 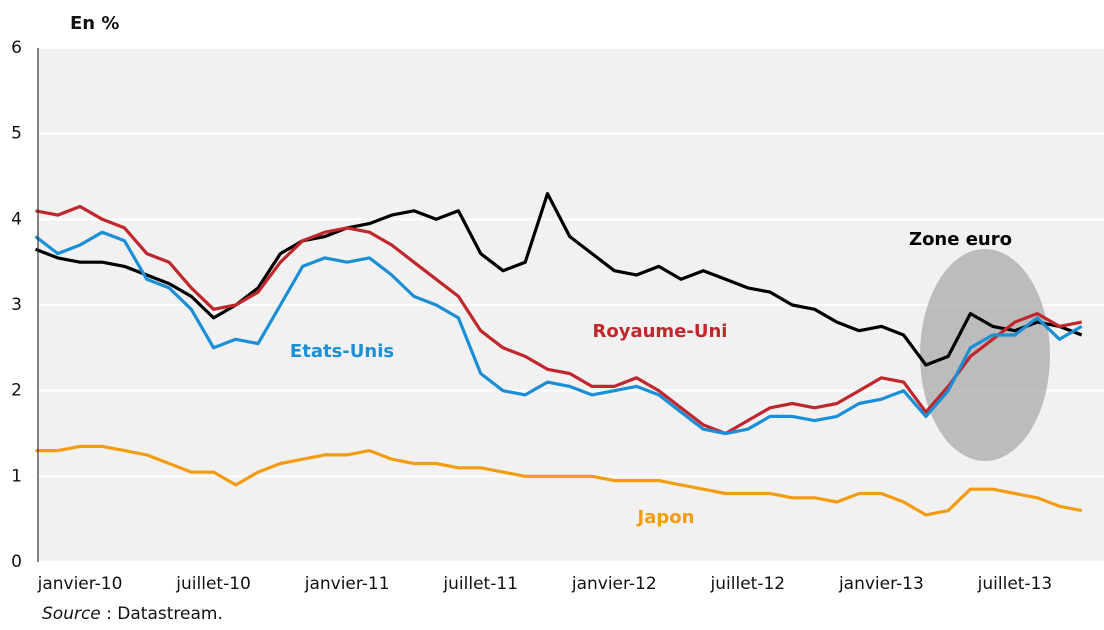 I want to click on series-line, so click(x=559, y=480).